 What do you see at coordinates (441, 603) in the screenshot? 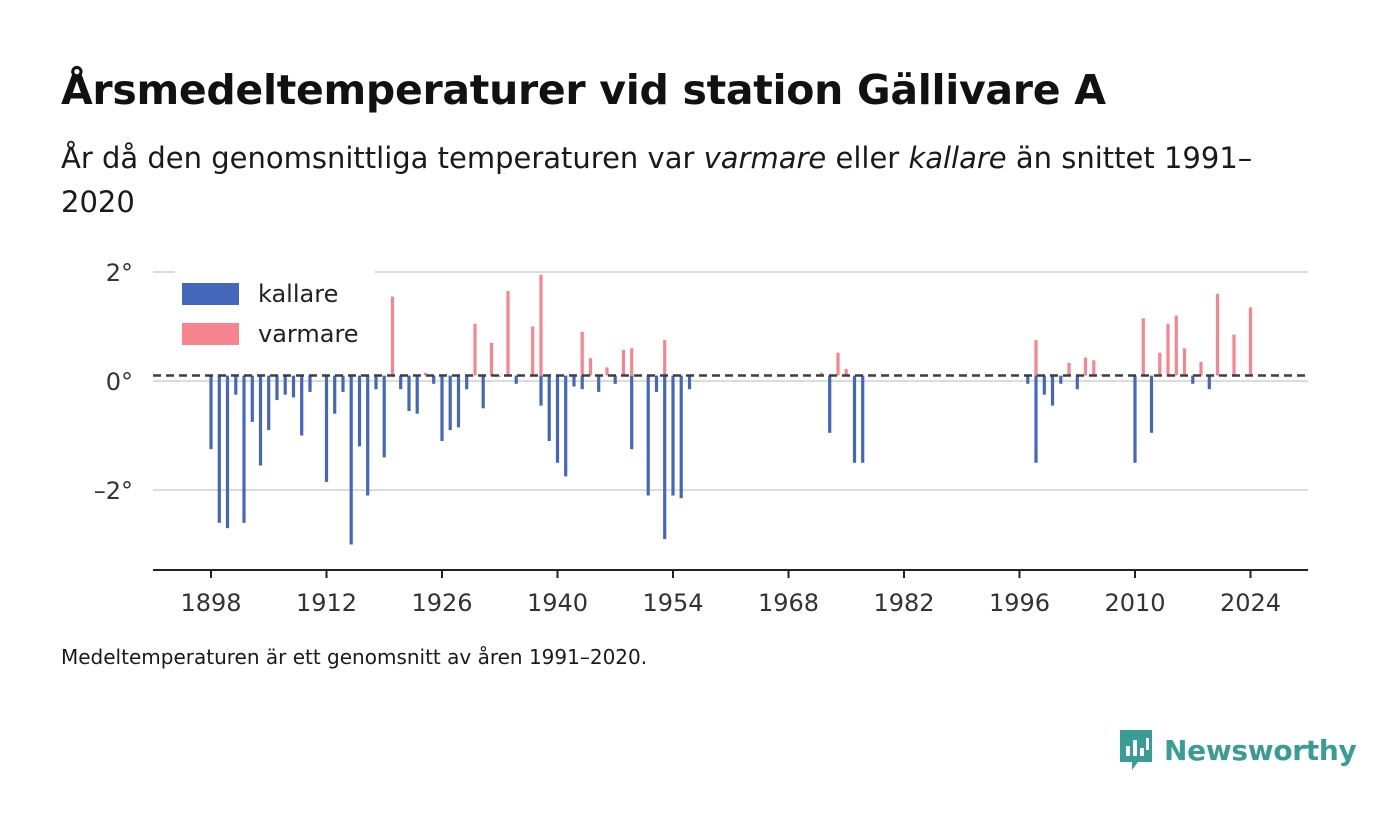
I see `x-tick-label: 1926` at bounding box center [441, 603].